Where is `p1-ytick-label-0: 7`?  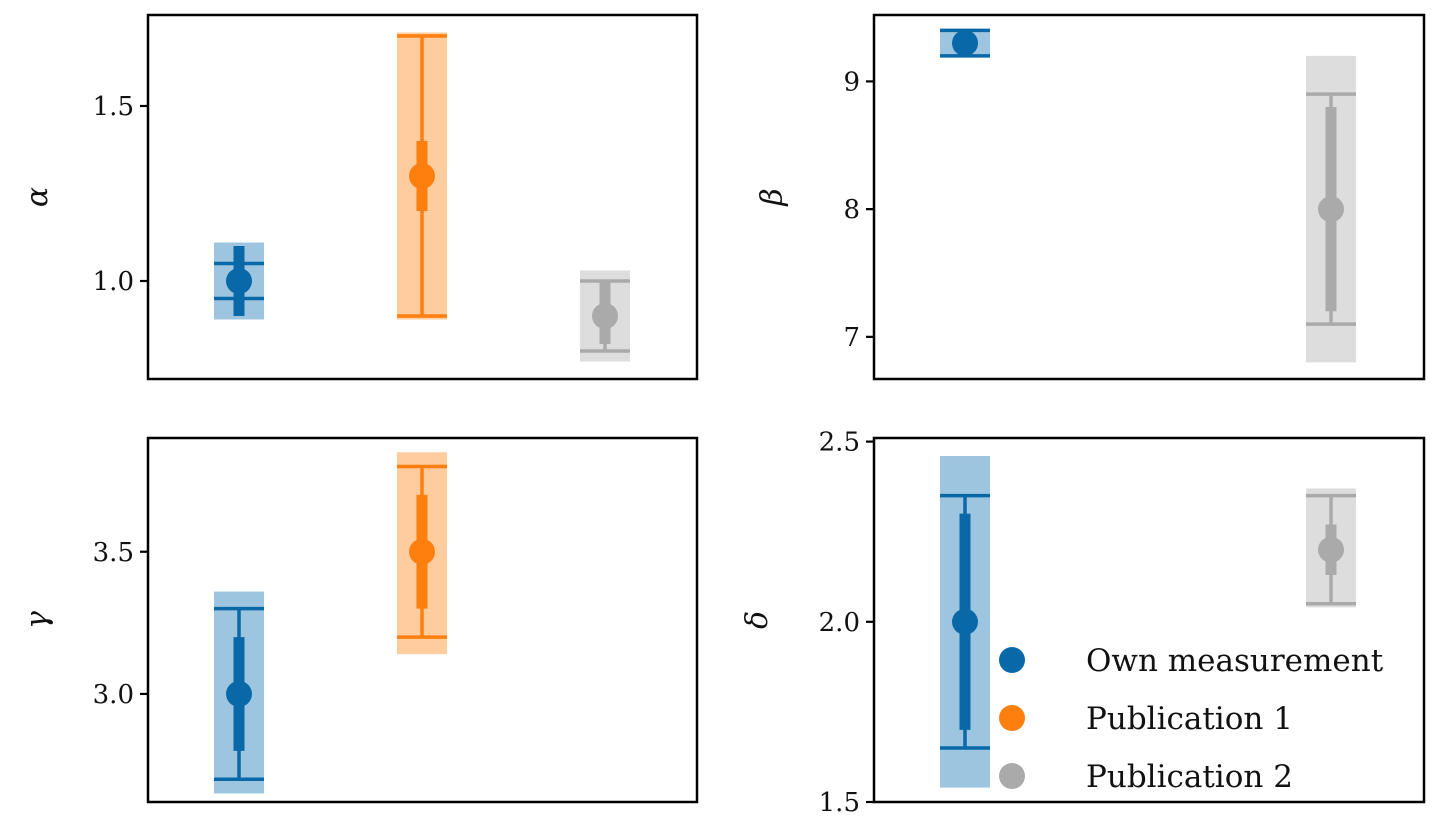 p1-ytick-label-0: 7 is located at coordinates (851, 338).